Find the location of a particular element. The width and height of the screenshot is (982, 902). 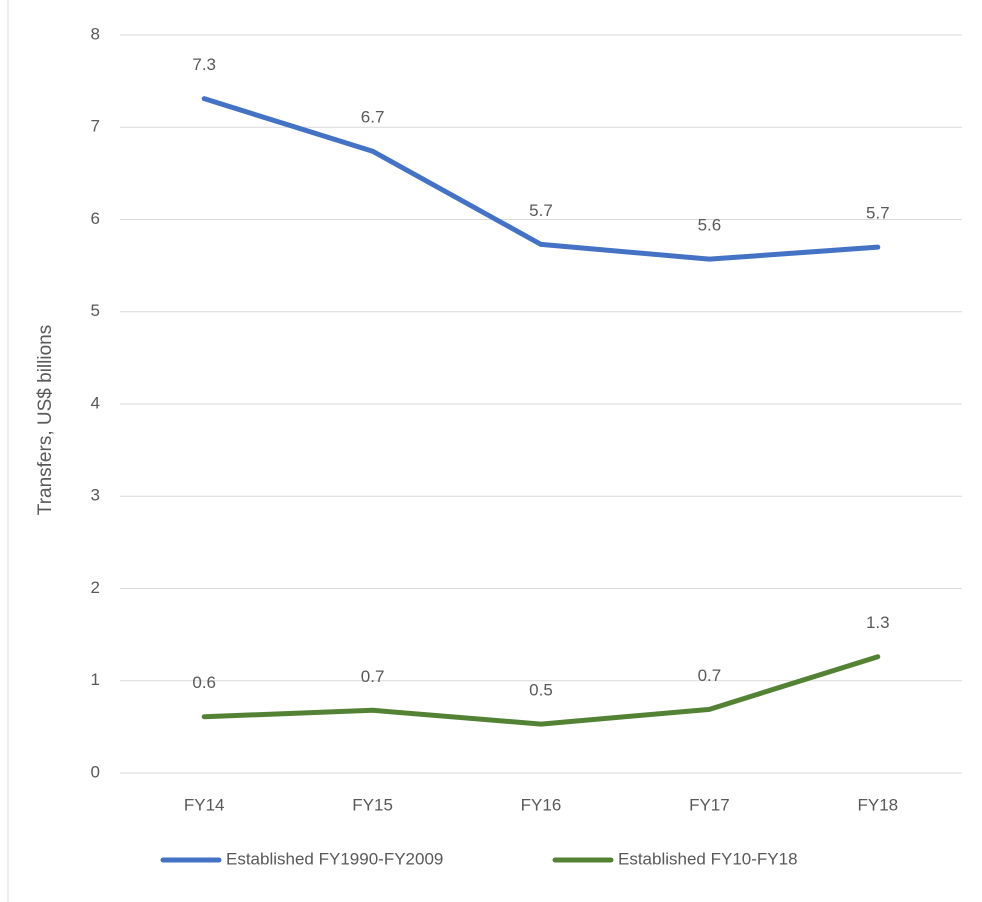

y-tick-label: 4 is located at coordinates (95, 402).